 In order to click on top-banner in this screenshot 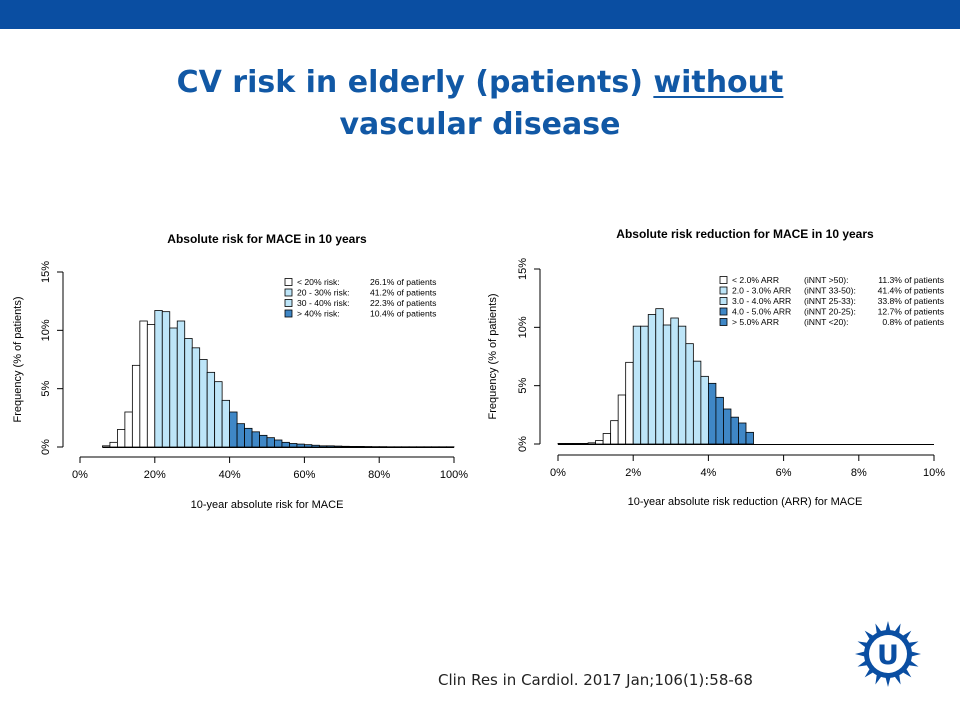, I will do `click(480, 14)`.